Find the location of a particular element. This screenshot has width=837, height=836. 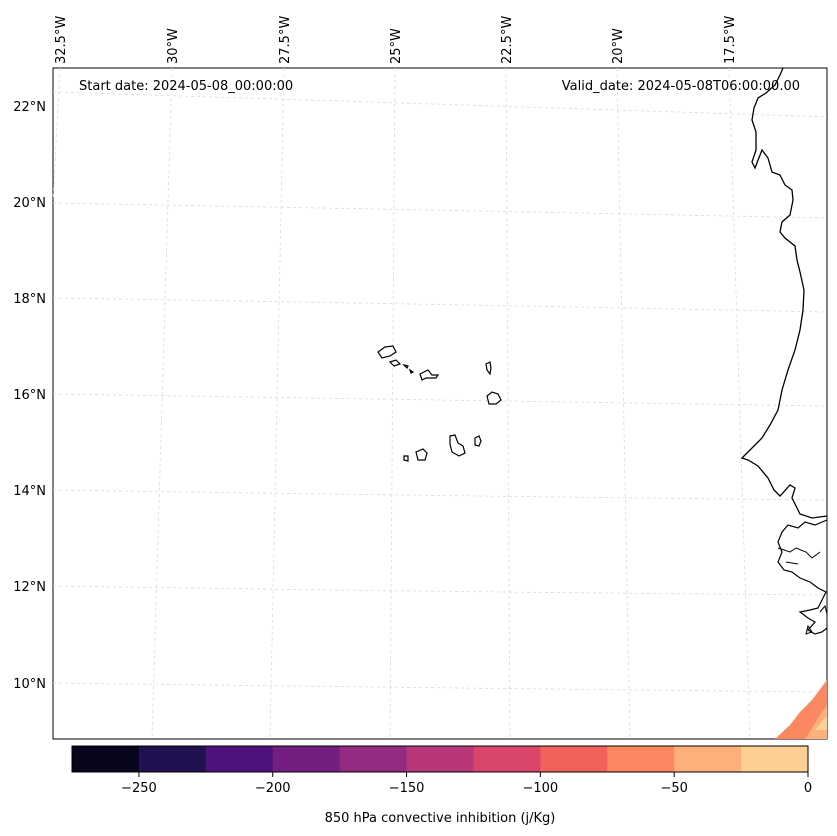

latitude-labels: 22°N 20°N 18°N 16°N 14°N 12°N 10°N is located at coordinates (29, 396).